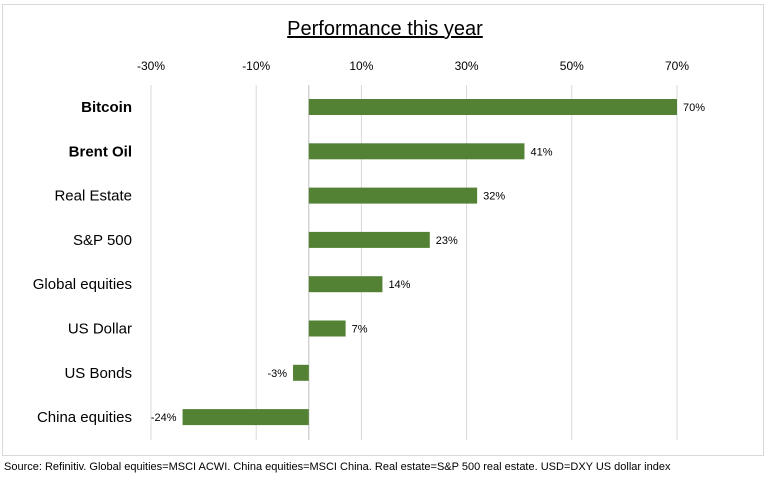 This screenshot has height=481, width=770. Describe the element at coordinates (694, 108) in the screenshot. I see `data-label: 70%` at that location.